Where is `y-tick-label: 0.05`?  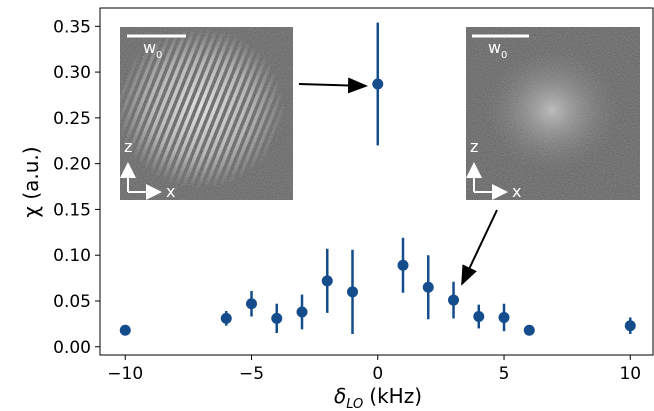 y-tick-label: 0.05 is located at coordinates (72, 302).